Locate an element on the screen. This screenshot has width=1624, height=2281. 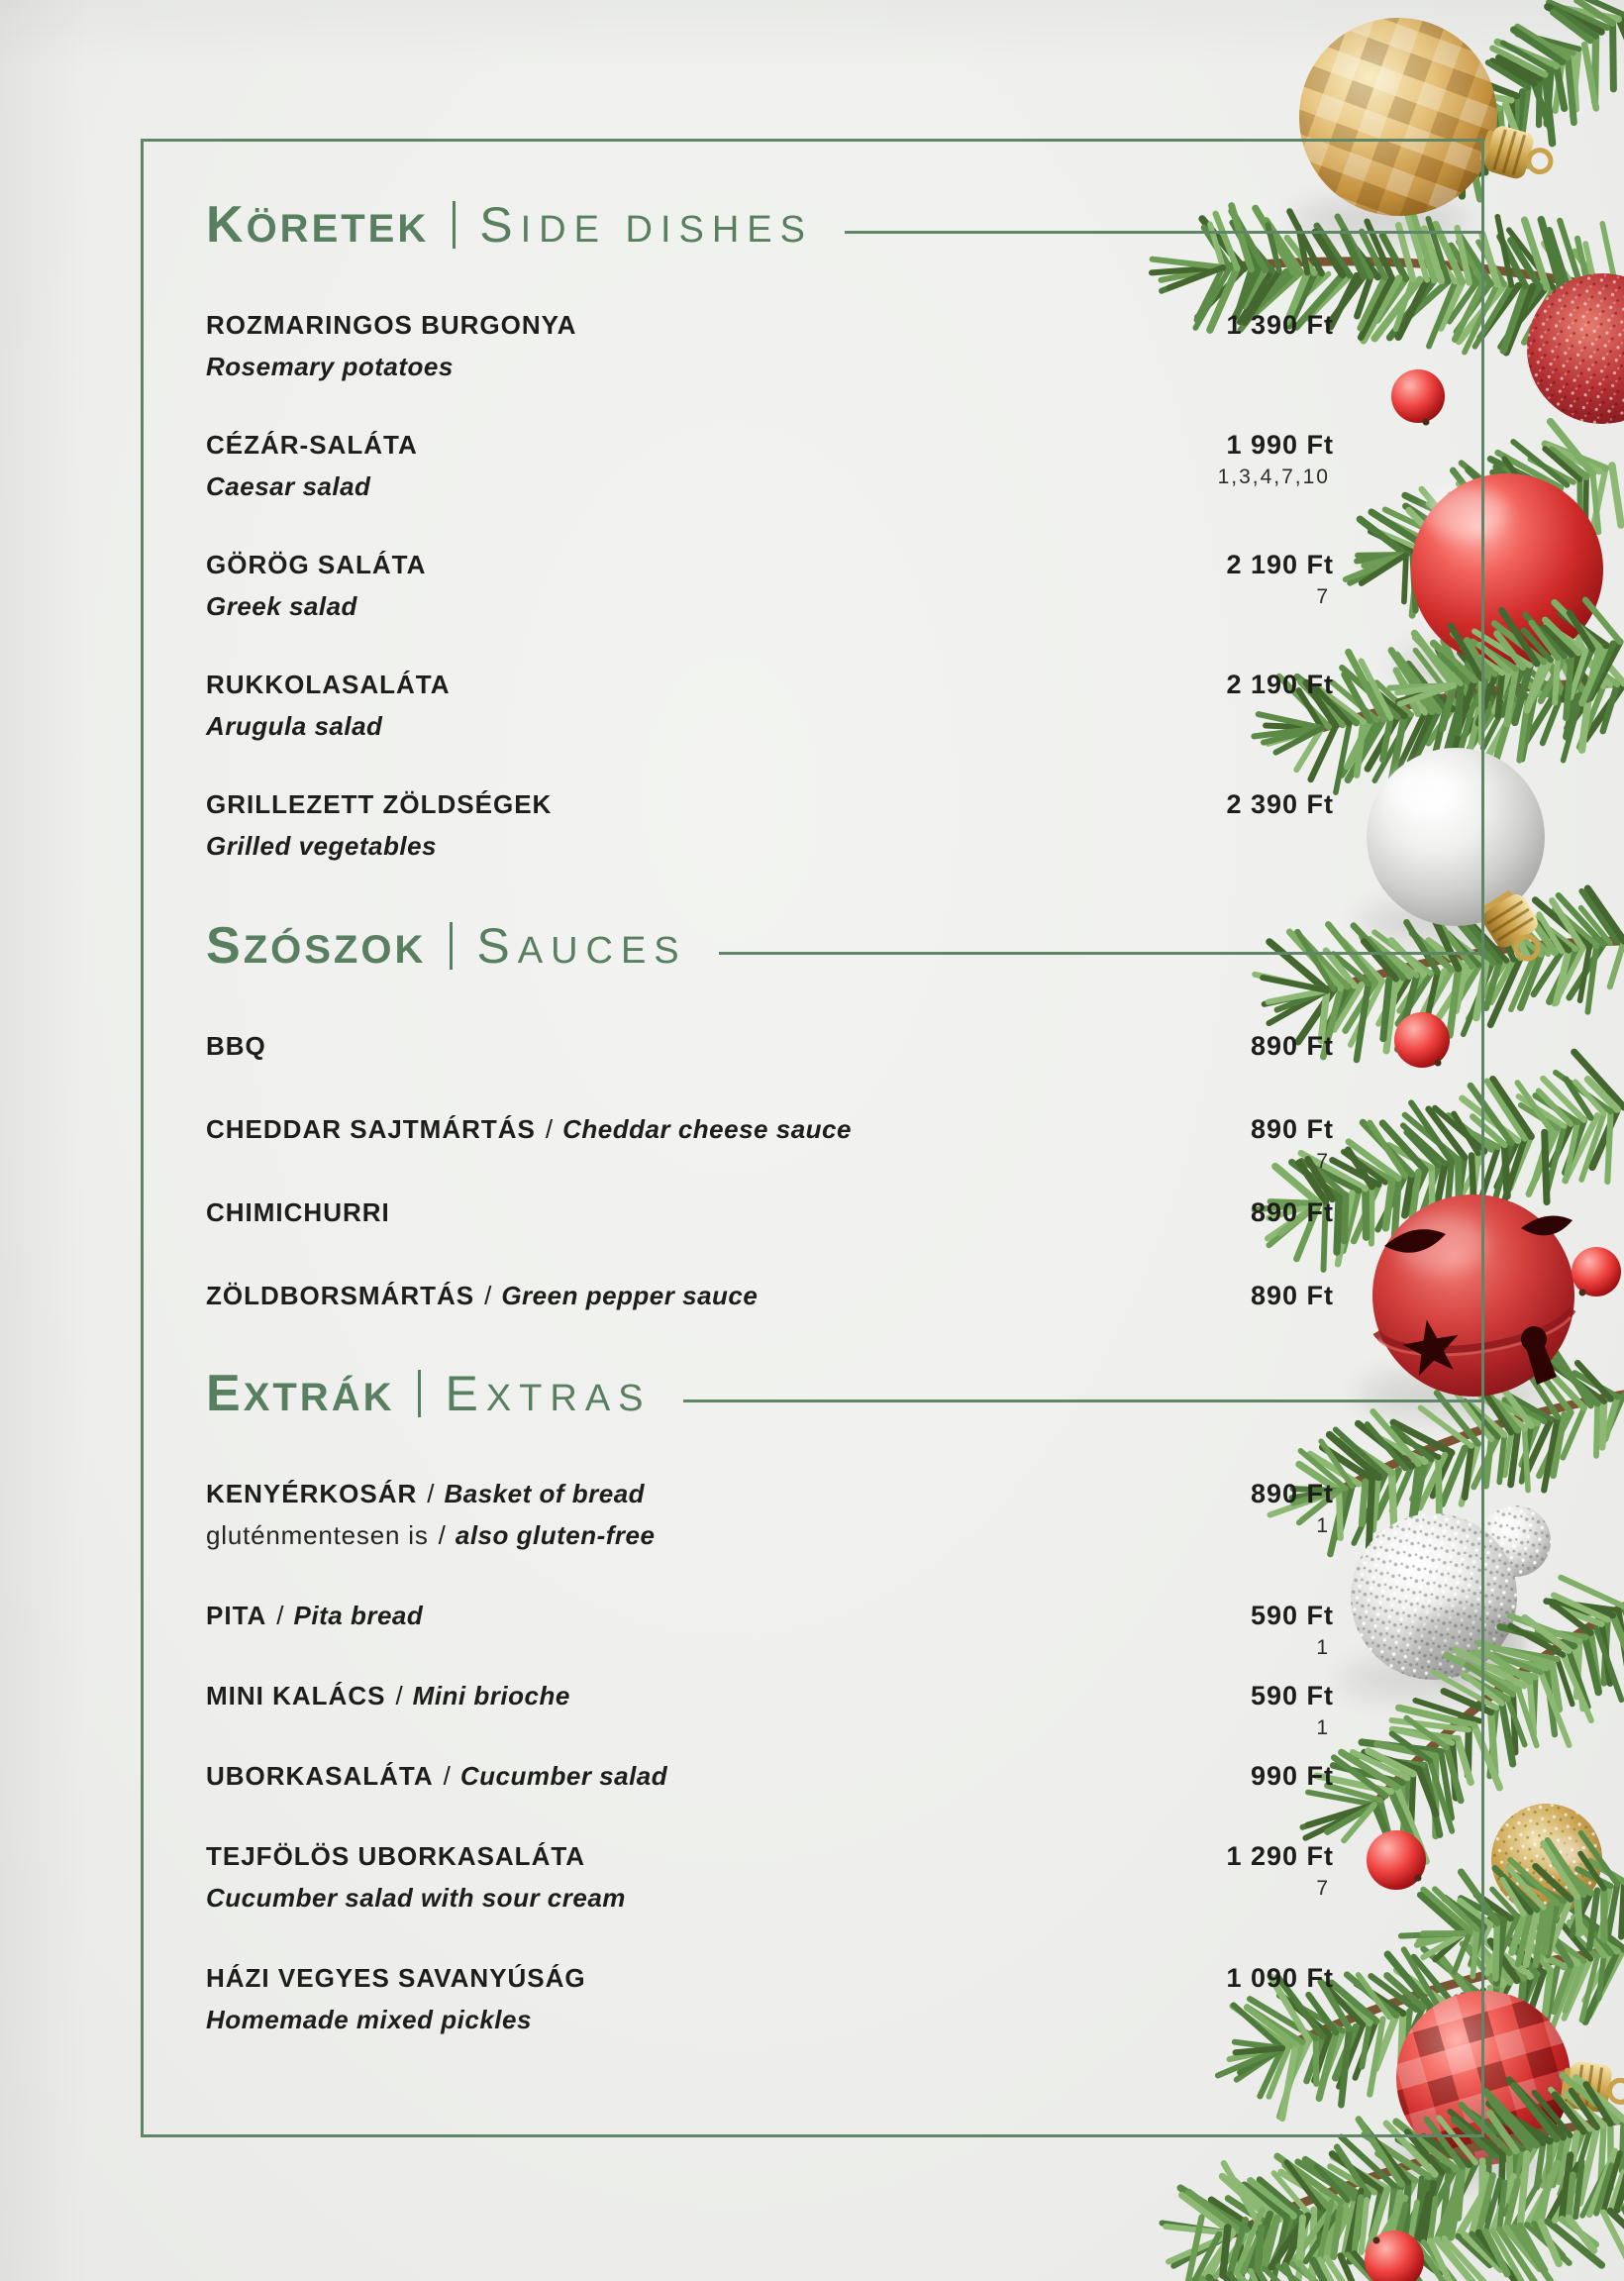
item-price: 1 290 Ft is located at coordinates (1280, 1856).